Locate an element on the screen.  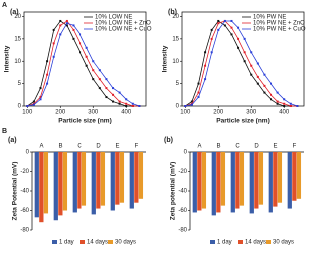
y-tick-label: -80 is located at coordinates (182, 231).